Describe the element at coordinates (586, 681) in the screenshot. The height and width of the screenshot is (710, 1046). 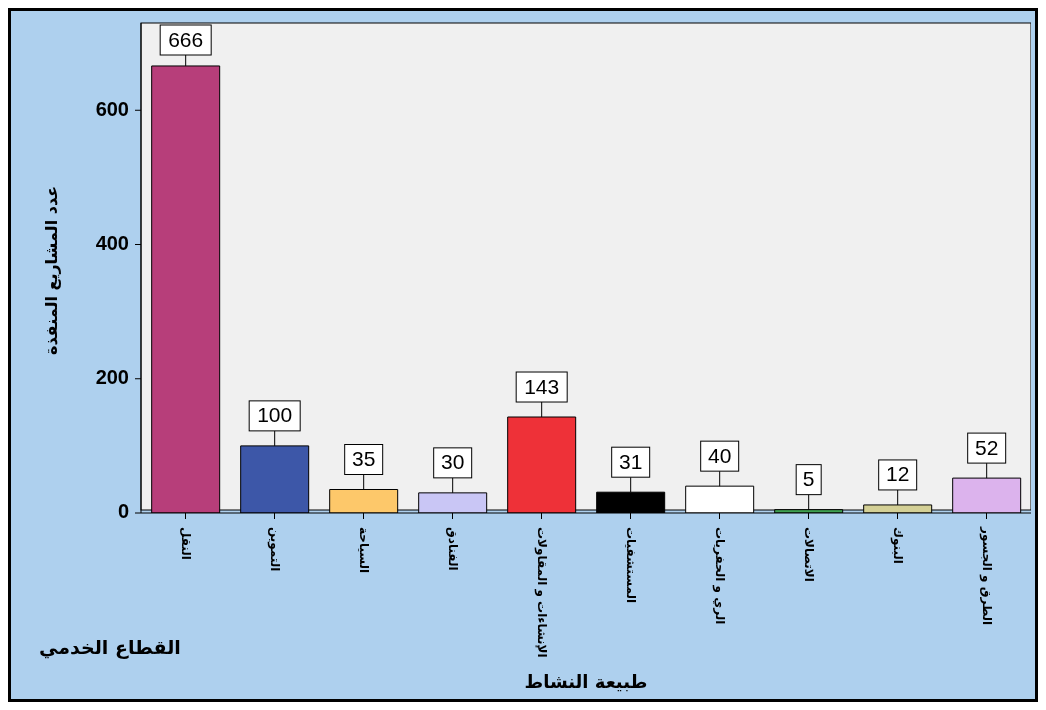
I see `x-axis-title: طبيعة النشاط` at that location.